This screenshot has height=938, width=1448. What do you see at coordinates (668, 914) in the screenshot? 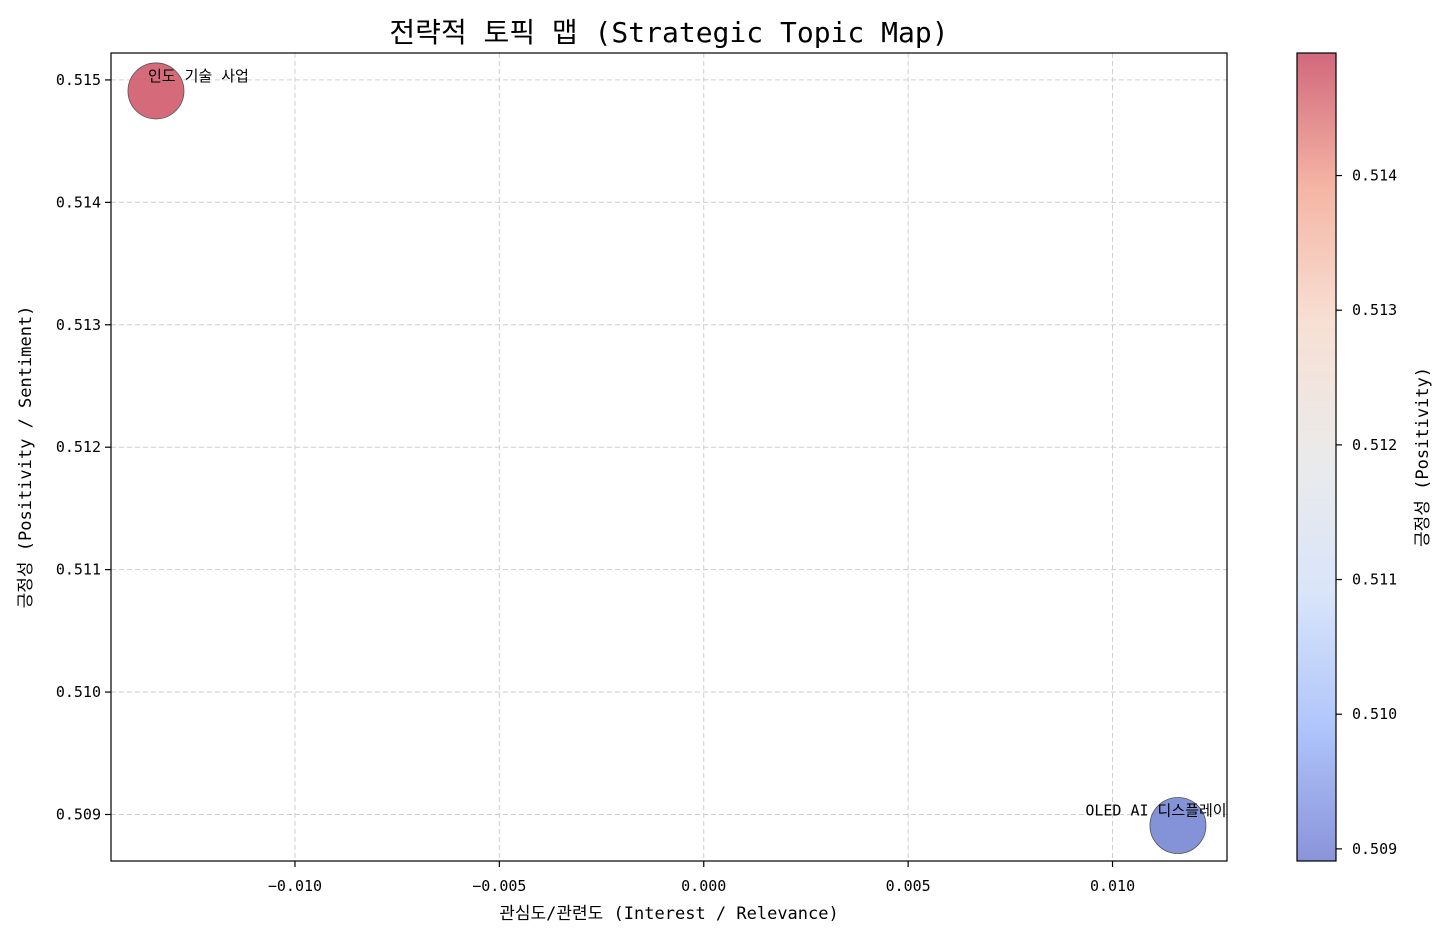
I see `x-axis-label: 관심도/관련도 (Interest / Relevance)` at bounding box center [668, 914].